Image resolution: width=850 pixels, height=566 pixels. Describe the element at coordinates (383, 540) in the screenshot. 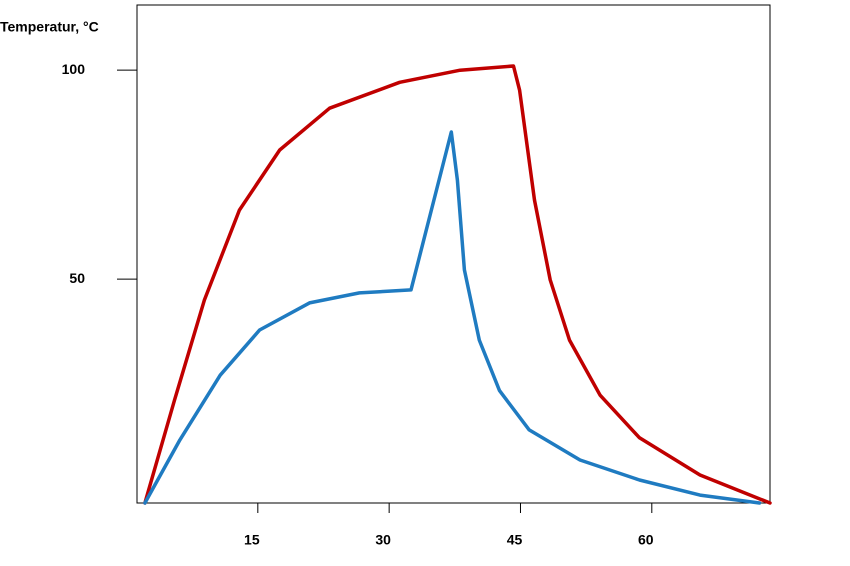

I see `x-tick-label: 30` at that location.